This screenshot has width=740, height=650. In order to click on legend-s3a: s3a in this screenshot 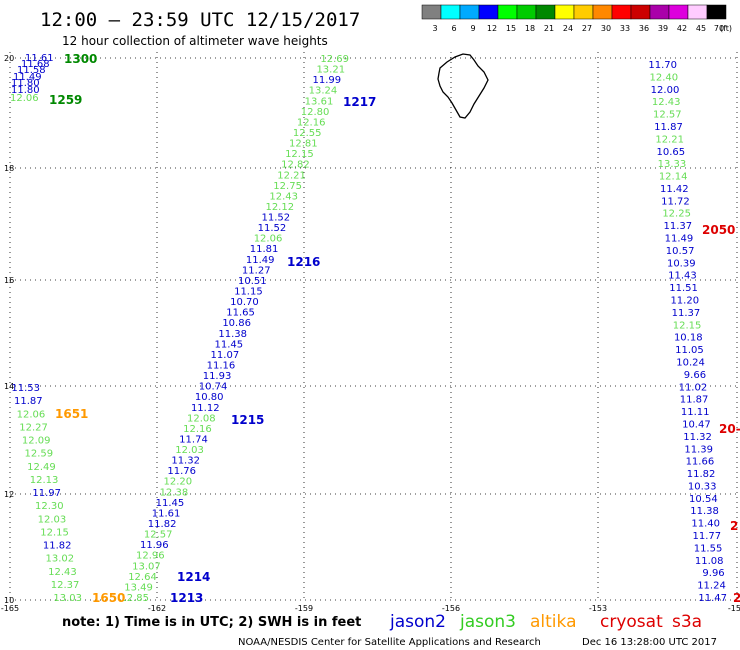, I will do `click(687, 622)`.